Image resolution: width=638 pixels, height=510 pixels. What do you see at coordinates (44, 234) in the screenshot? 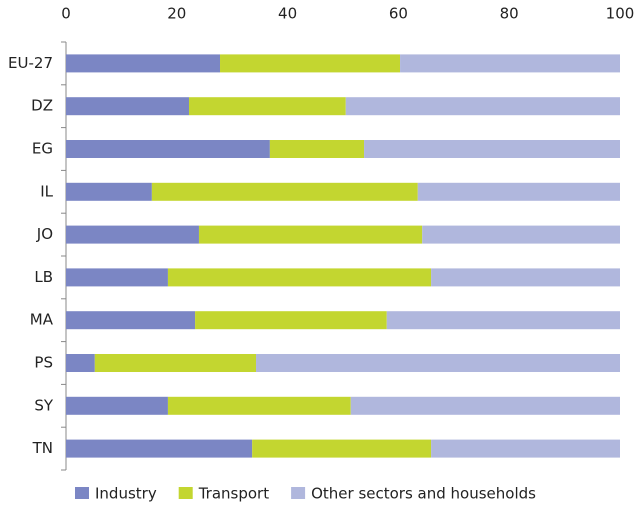
I see `y-tick-label: JO` at bounding box center [44, 234].